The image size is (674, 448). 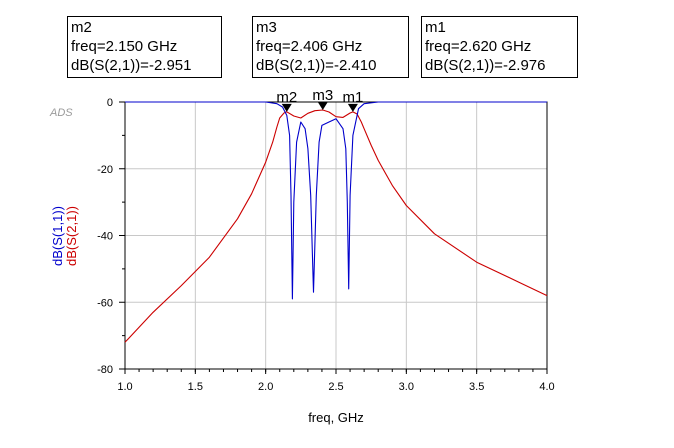 I want to click on x-tick-labels: 1.0 1.5 2.0 2.5 3.0 3.5 4.0, so click(x=335, y=387).